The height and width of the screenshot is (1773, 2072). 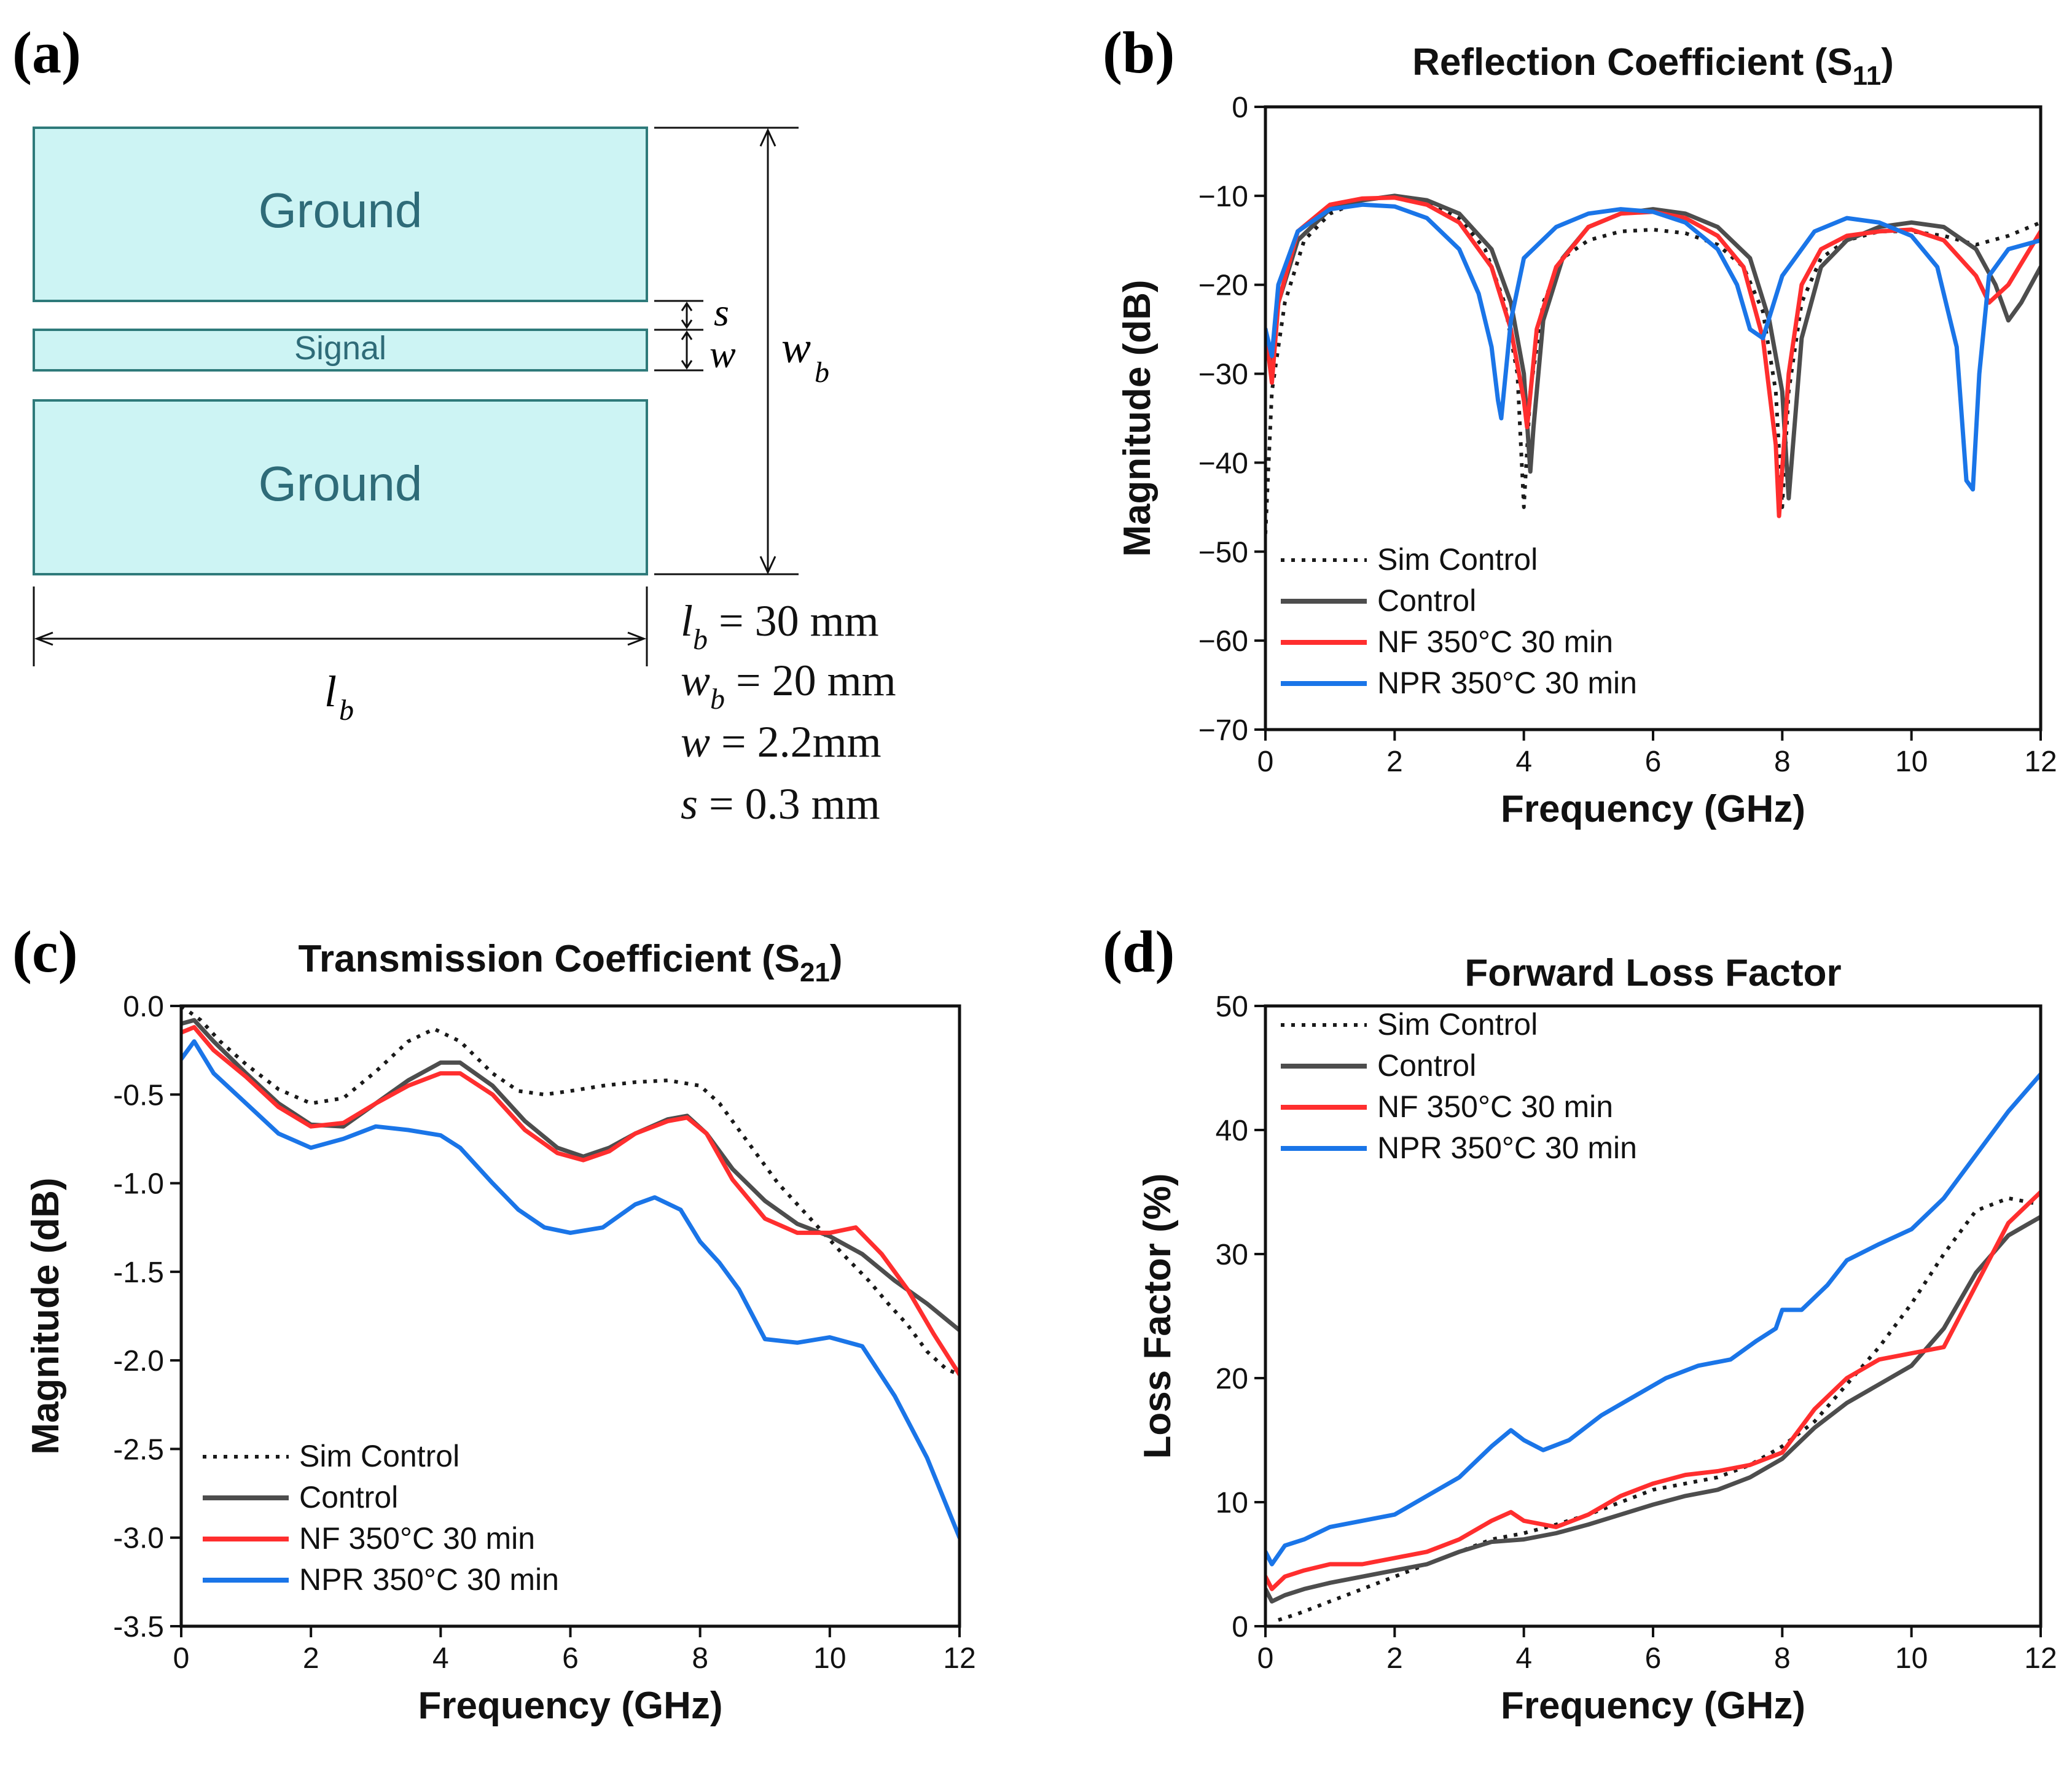 What do you see at coordinates (1653, 1658) in the screenshot?
I see `x-tick-label: 6` at bounding box center [1653, 1658].